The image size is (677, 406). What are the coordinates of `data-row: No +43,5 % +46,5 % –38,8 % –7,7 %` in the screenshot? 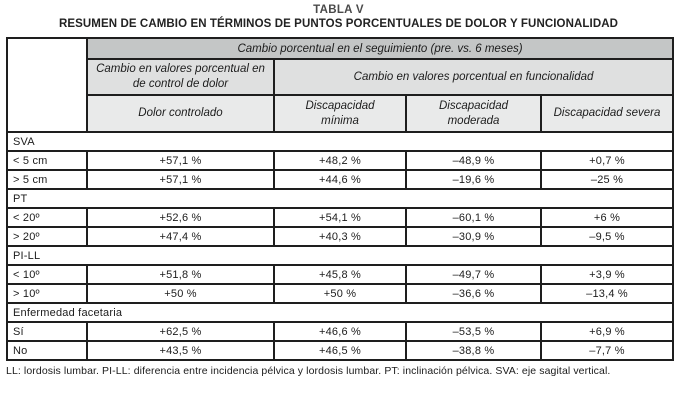 It's located at (340, 350).